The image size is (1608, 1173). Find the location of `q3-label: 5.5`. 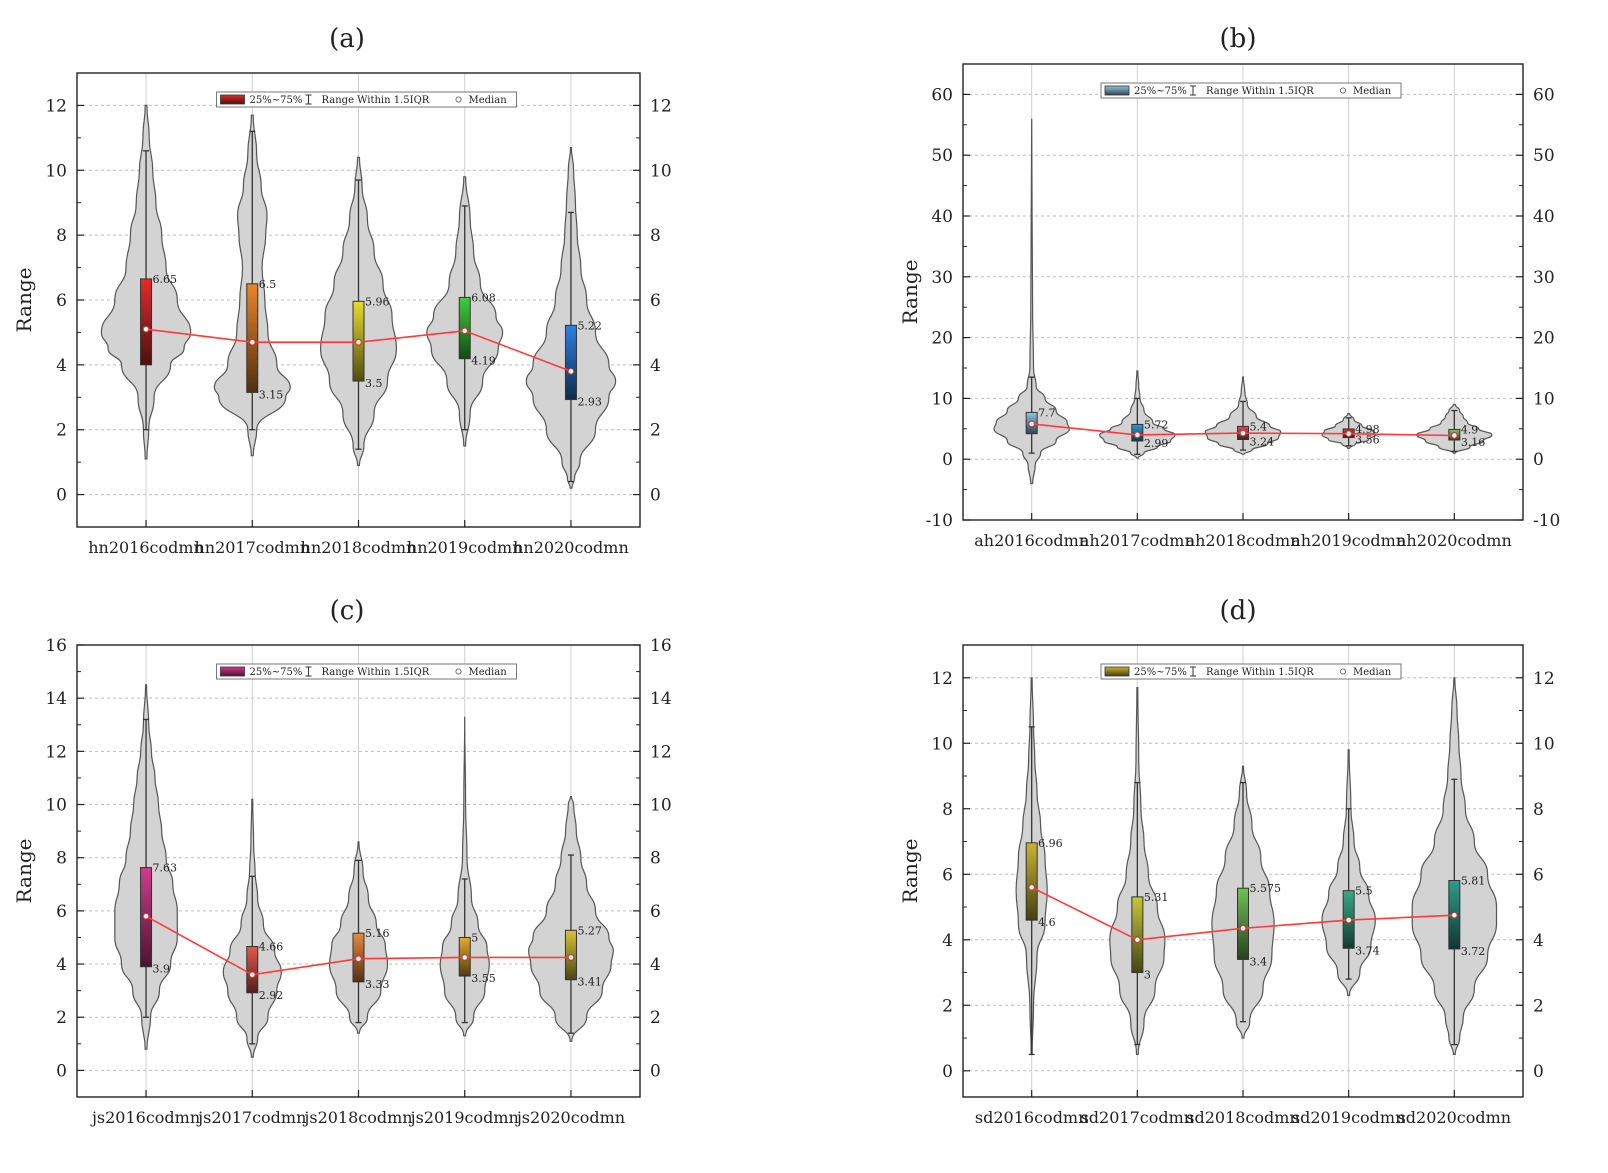

q3-label: 5.5 is located at coordinates (1364, 891).